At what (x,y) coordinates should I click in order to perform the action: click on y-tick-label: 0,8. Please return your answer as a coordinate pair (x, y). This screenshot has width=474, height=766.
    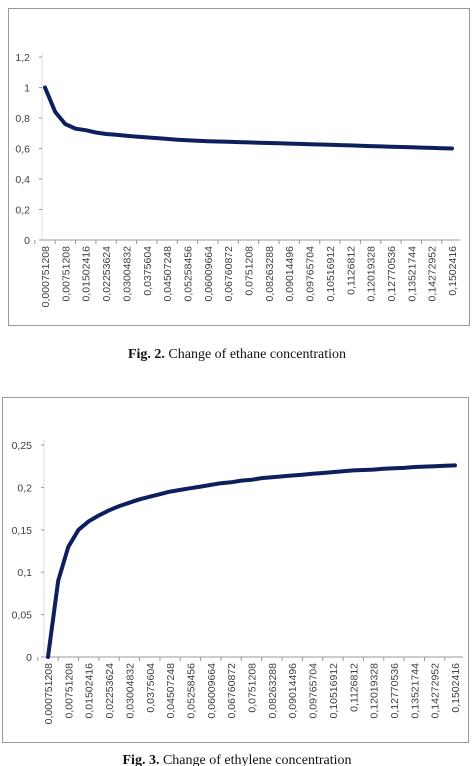
    Looking at the image, I should click on (22, 119).